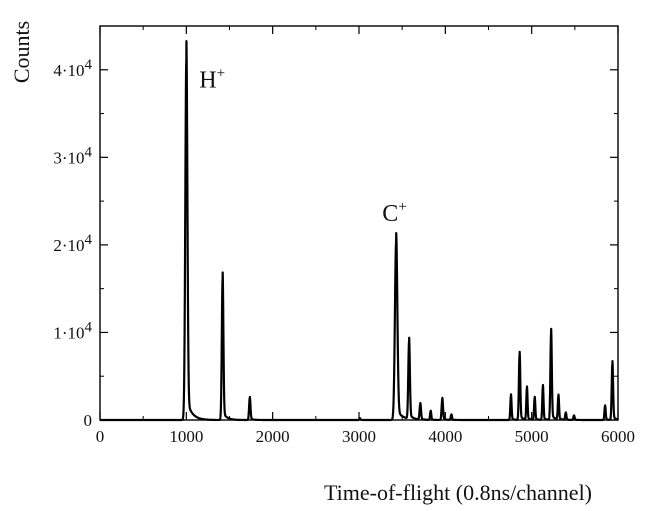 The width and height of the screenshot is (654, 511). What do you see at coordinates (303, 146) in the screenshot?
I see `annotations: H+ C+` at bounding box center [303, 146].